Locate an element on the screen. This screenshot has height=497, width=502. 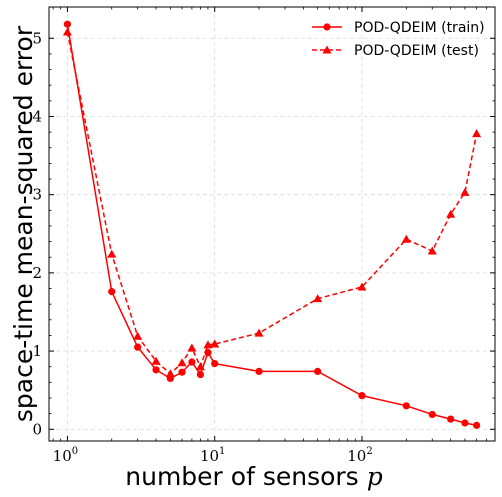
x-axis-label: number of sensors p is located at coordinates (253, 476).